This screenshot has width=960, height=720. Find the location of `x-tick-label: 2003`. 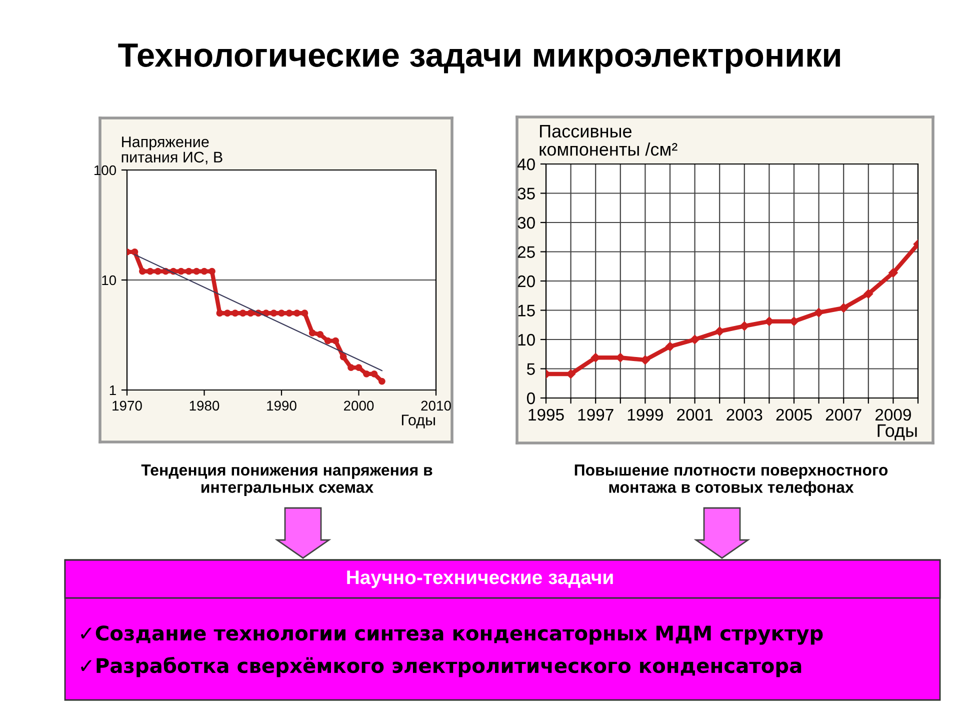

x-tick-label: 2003 is located at coordinates (744, 414).